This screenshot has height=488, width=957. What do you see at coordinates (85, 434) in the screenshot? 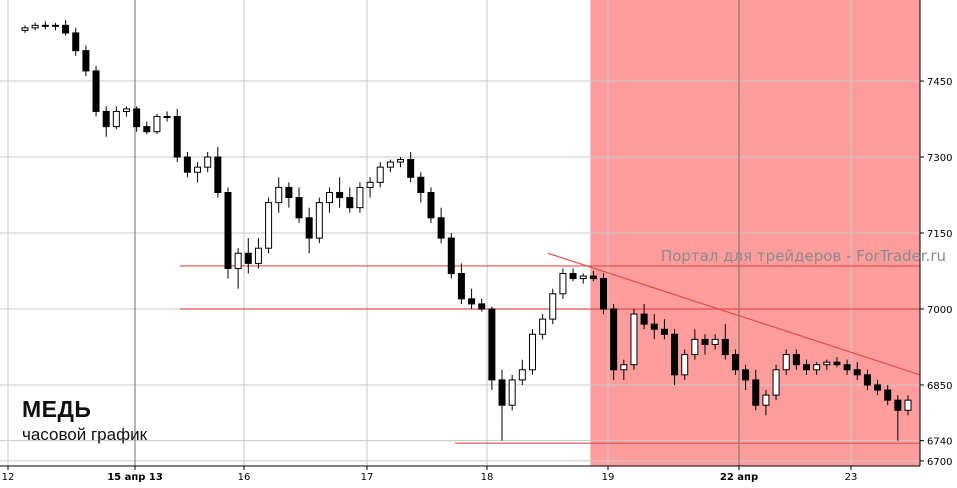
I see `chart-subtitle: часовой график` at bounding box center [85, 434].